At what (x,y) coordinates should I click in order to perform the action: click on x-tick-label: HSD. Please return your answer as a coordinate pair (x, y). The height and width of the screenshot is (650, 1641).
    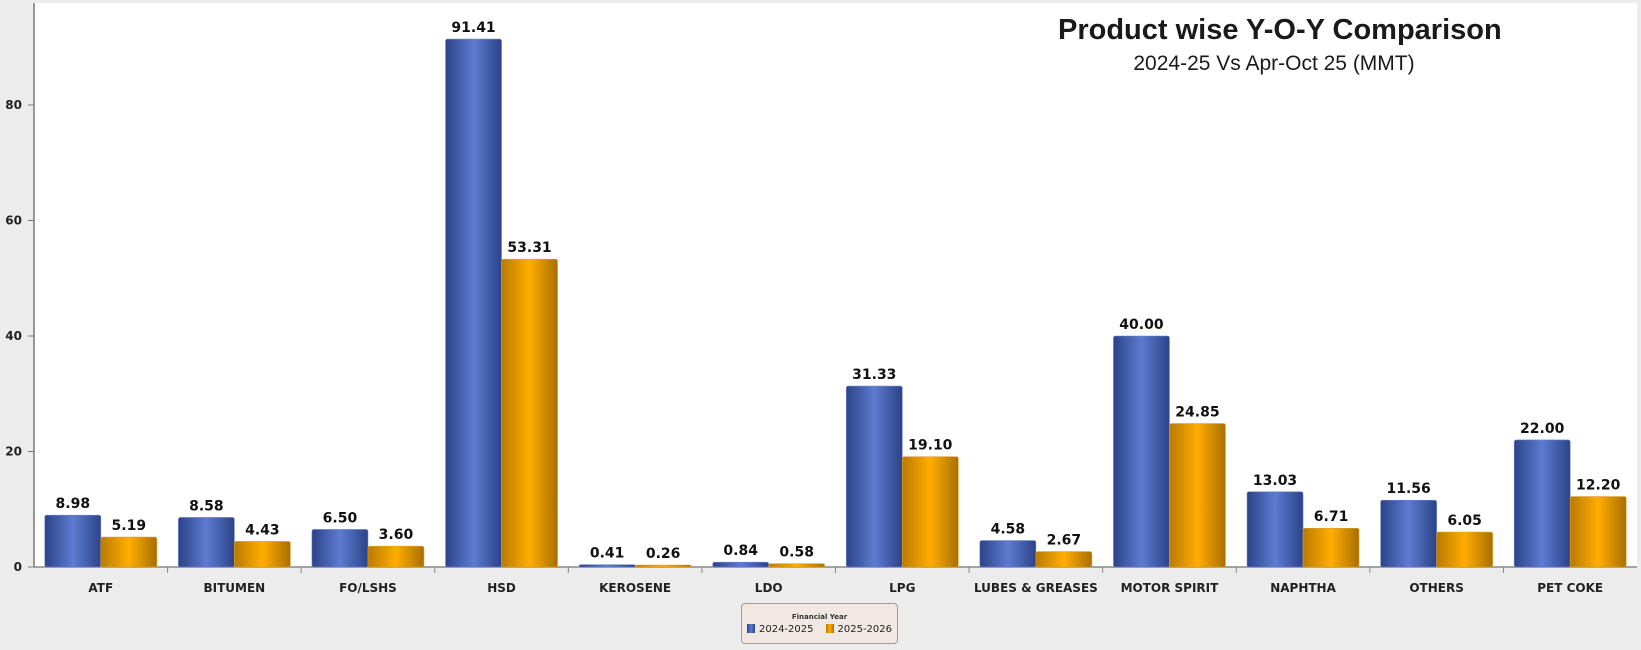
    Looking at the image, I should click on (501, 588).